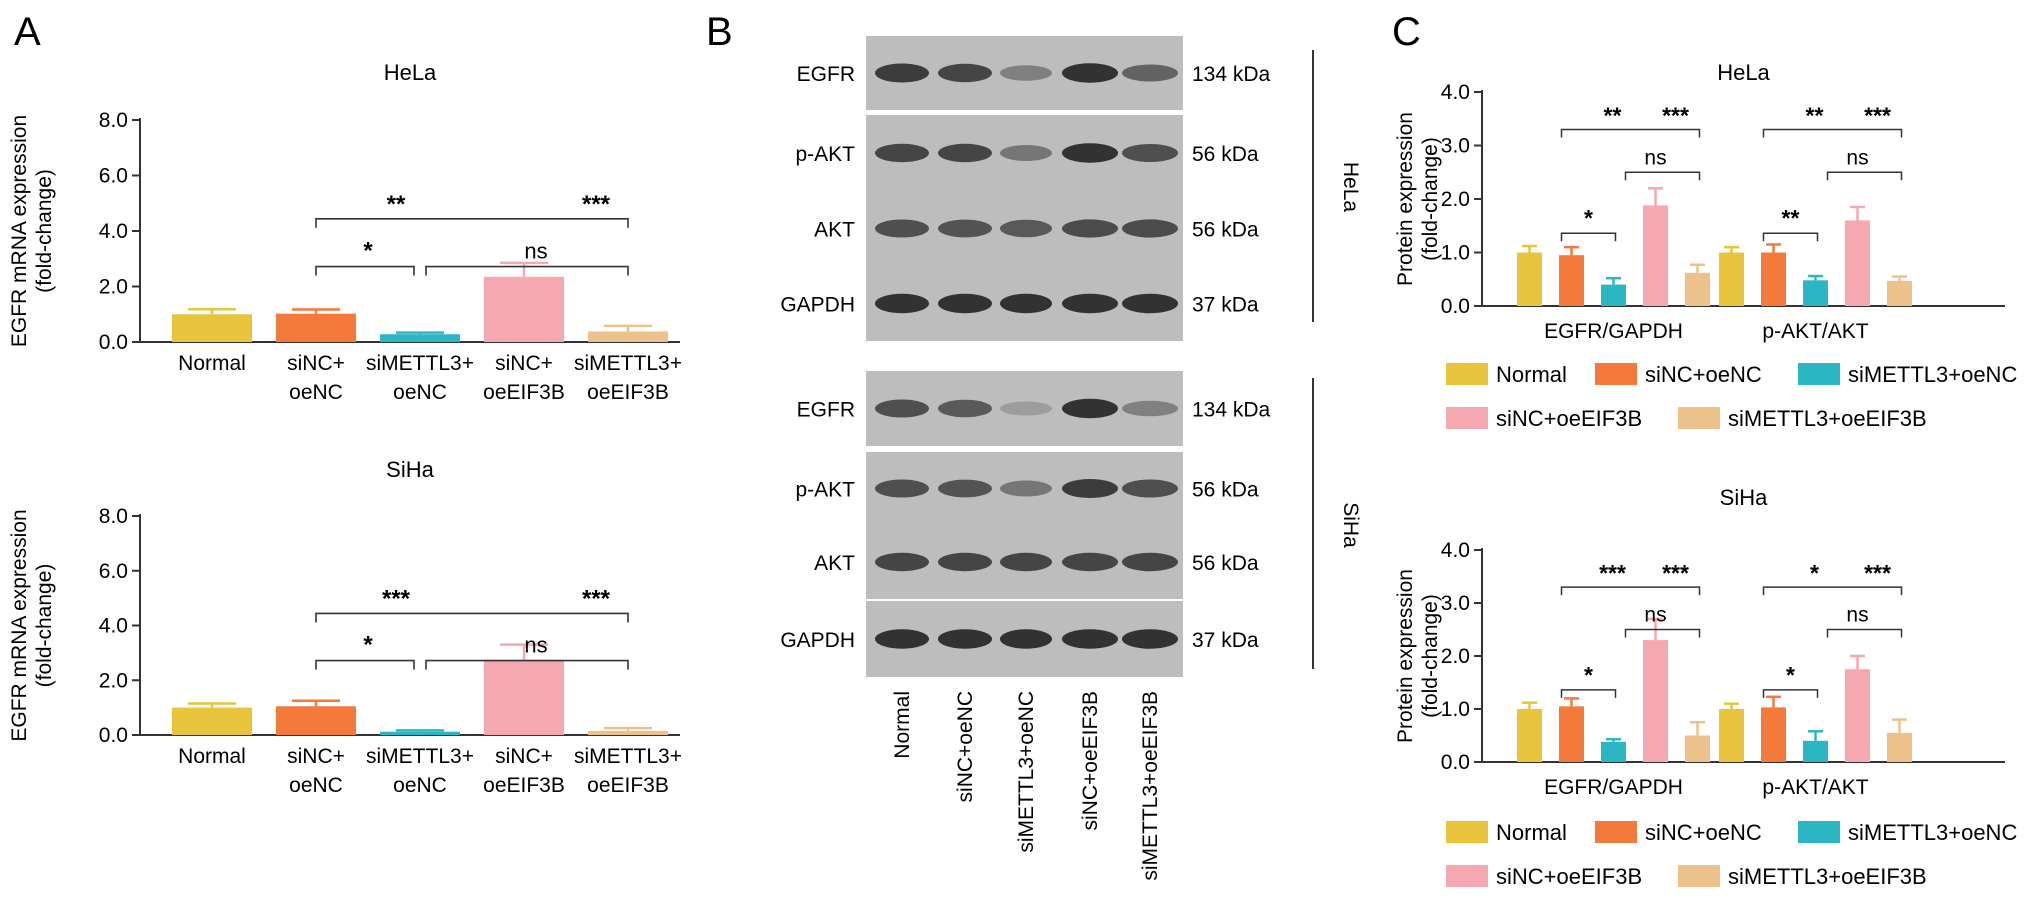 This screenshot has width=2032, height=919. I want to click on molecular-weight-label: 134 kDa, so click(1231, 74).